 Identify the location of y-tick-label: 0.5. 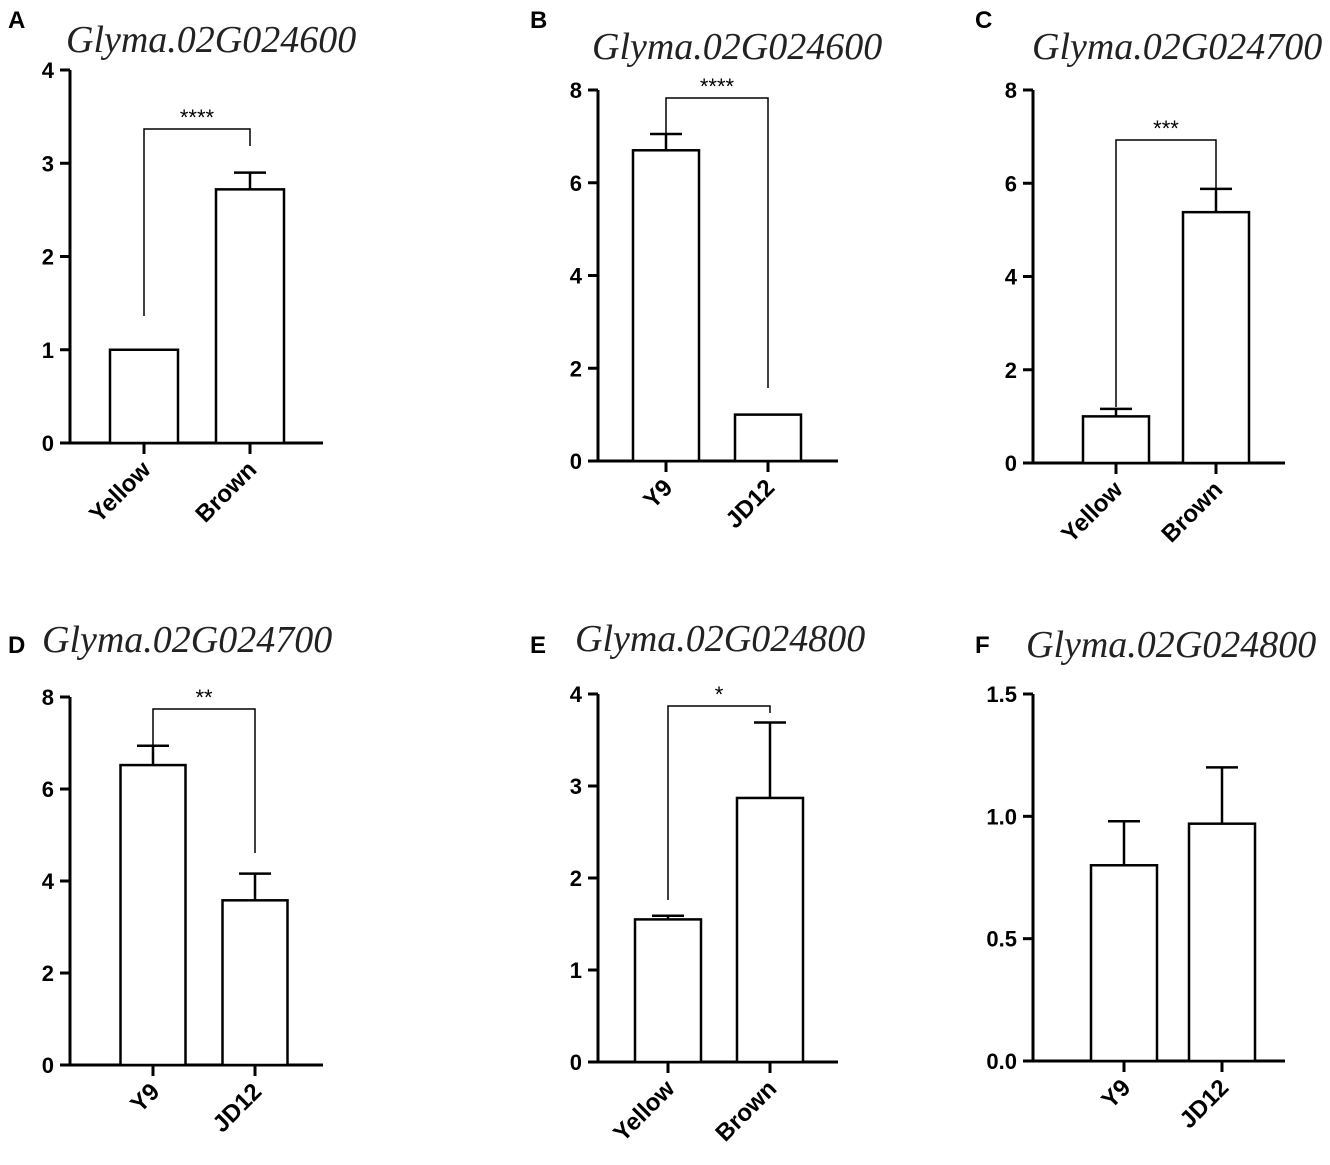
(1001, 939).